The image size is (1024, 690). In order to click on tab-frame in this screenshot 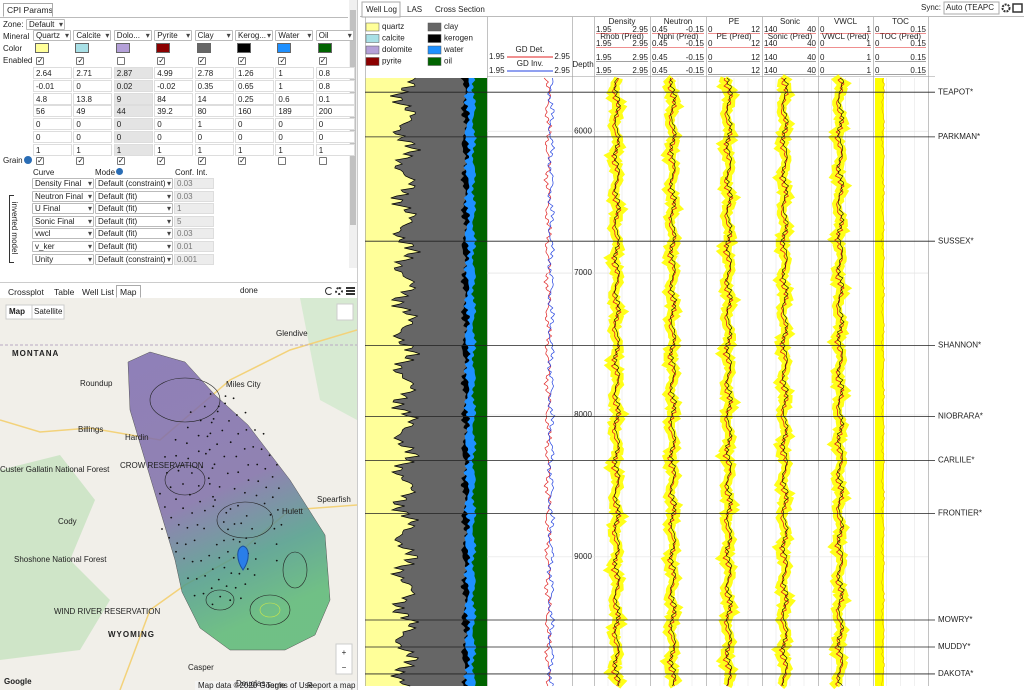, I will do `click(381, 9)`.